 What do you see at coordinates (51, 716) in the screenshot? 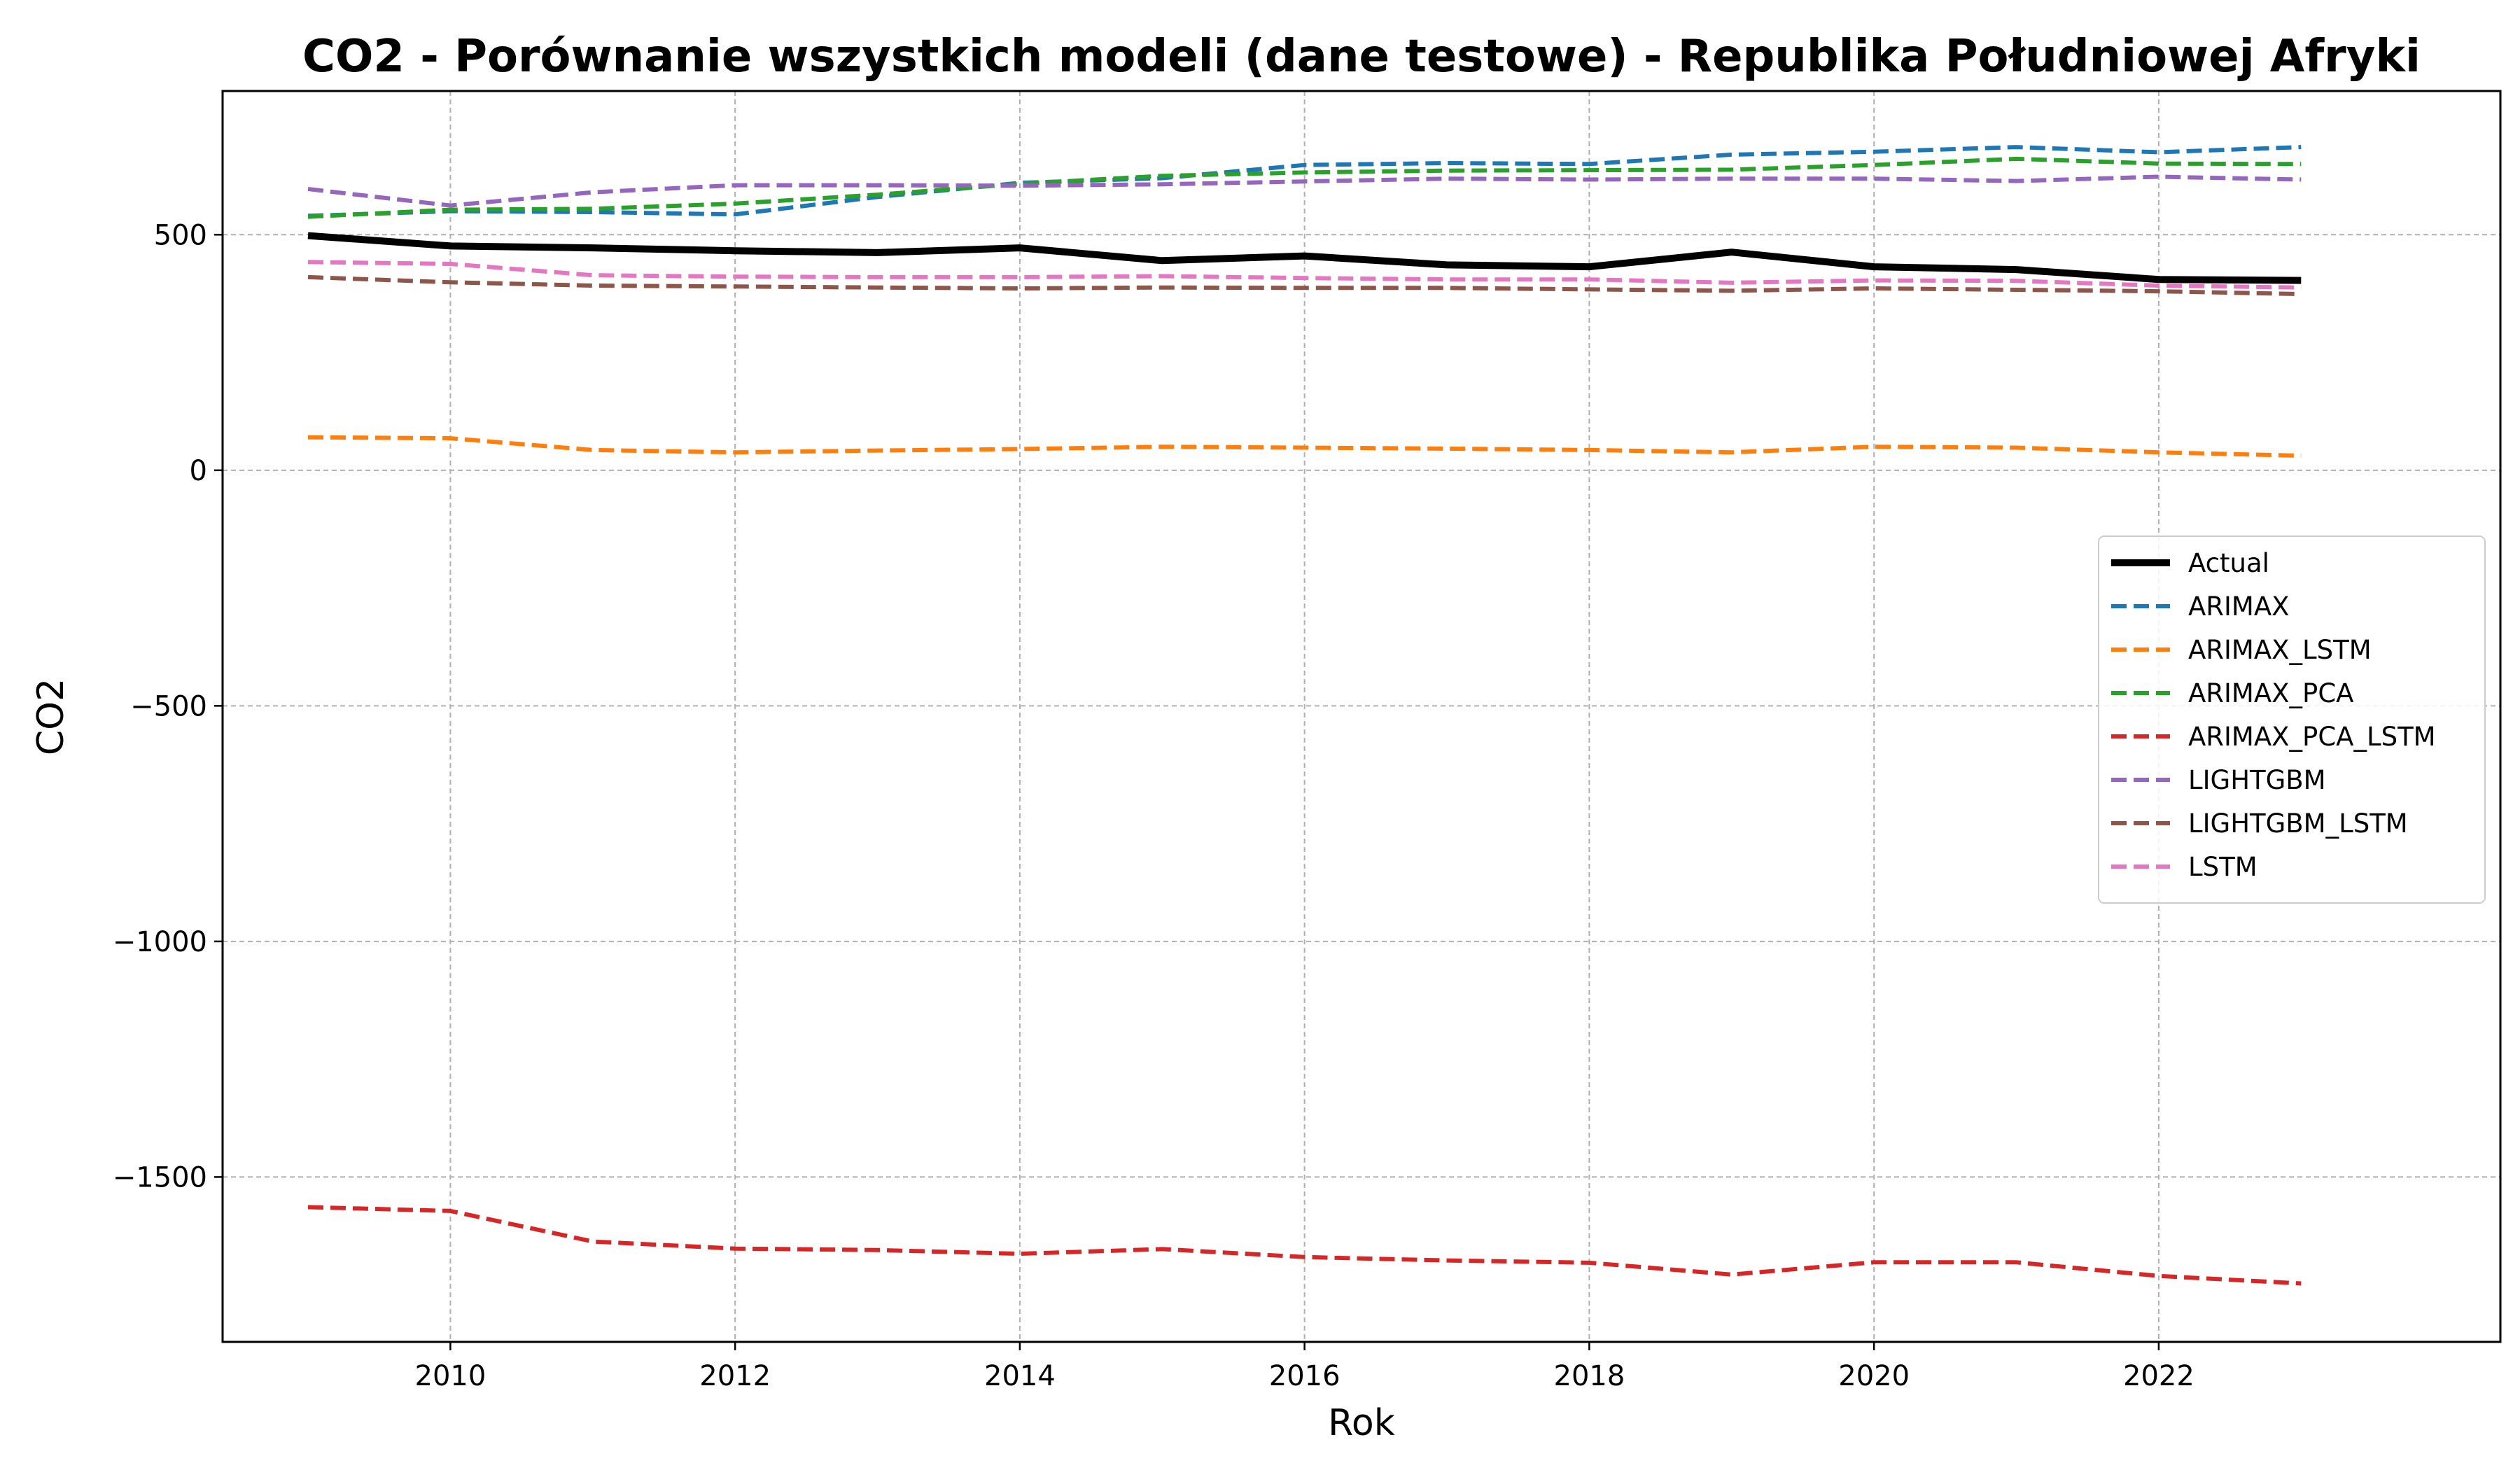
I see `y-axis-label: CO2` at bounding box center [51, 716].